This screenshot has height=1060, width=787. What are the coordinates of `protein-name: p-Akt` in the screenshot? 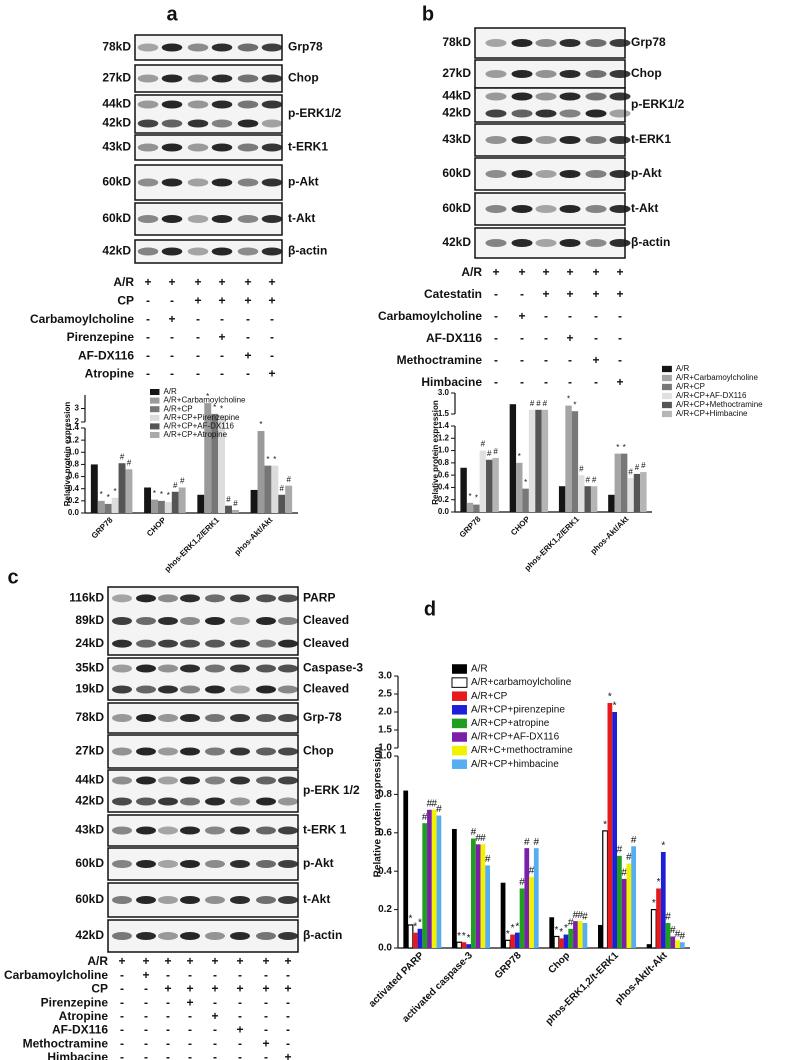 It's located at (318, 863).